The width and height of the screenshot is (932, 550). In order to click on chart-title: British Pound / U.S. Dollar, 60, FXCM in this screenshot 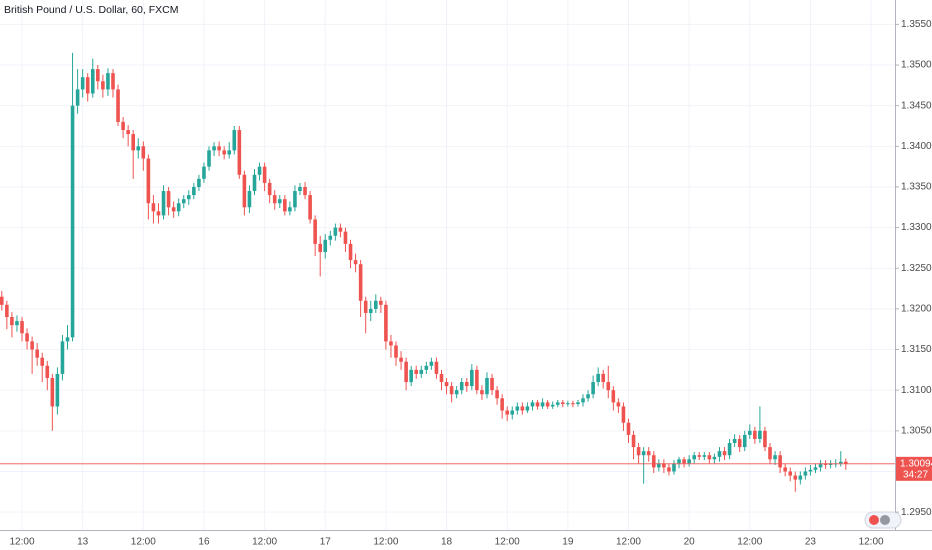, I will do `click(91, 10)`.